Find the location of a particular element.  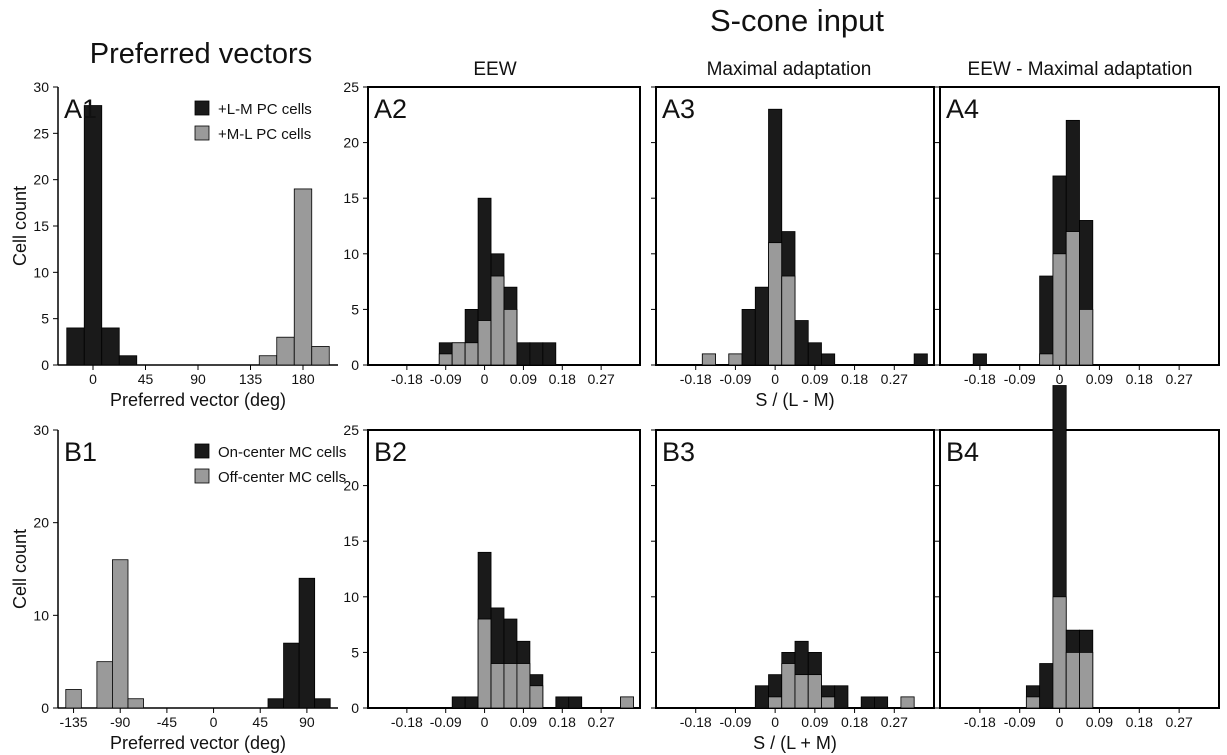

panel-label: B2 is located at coordinates (390, 452).